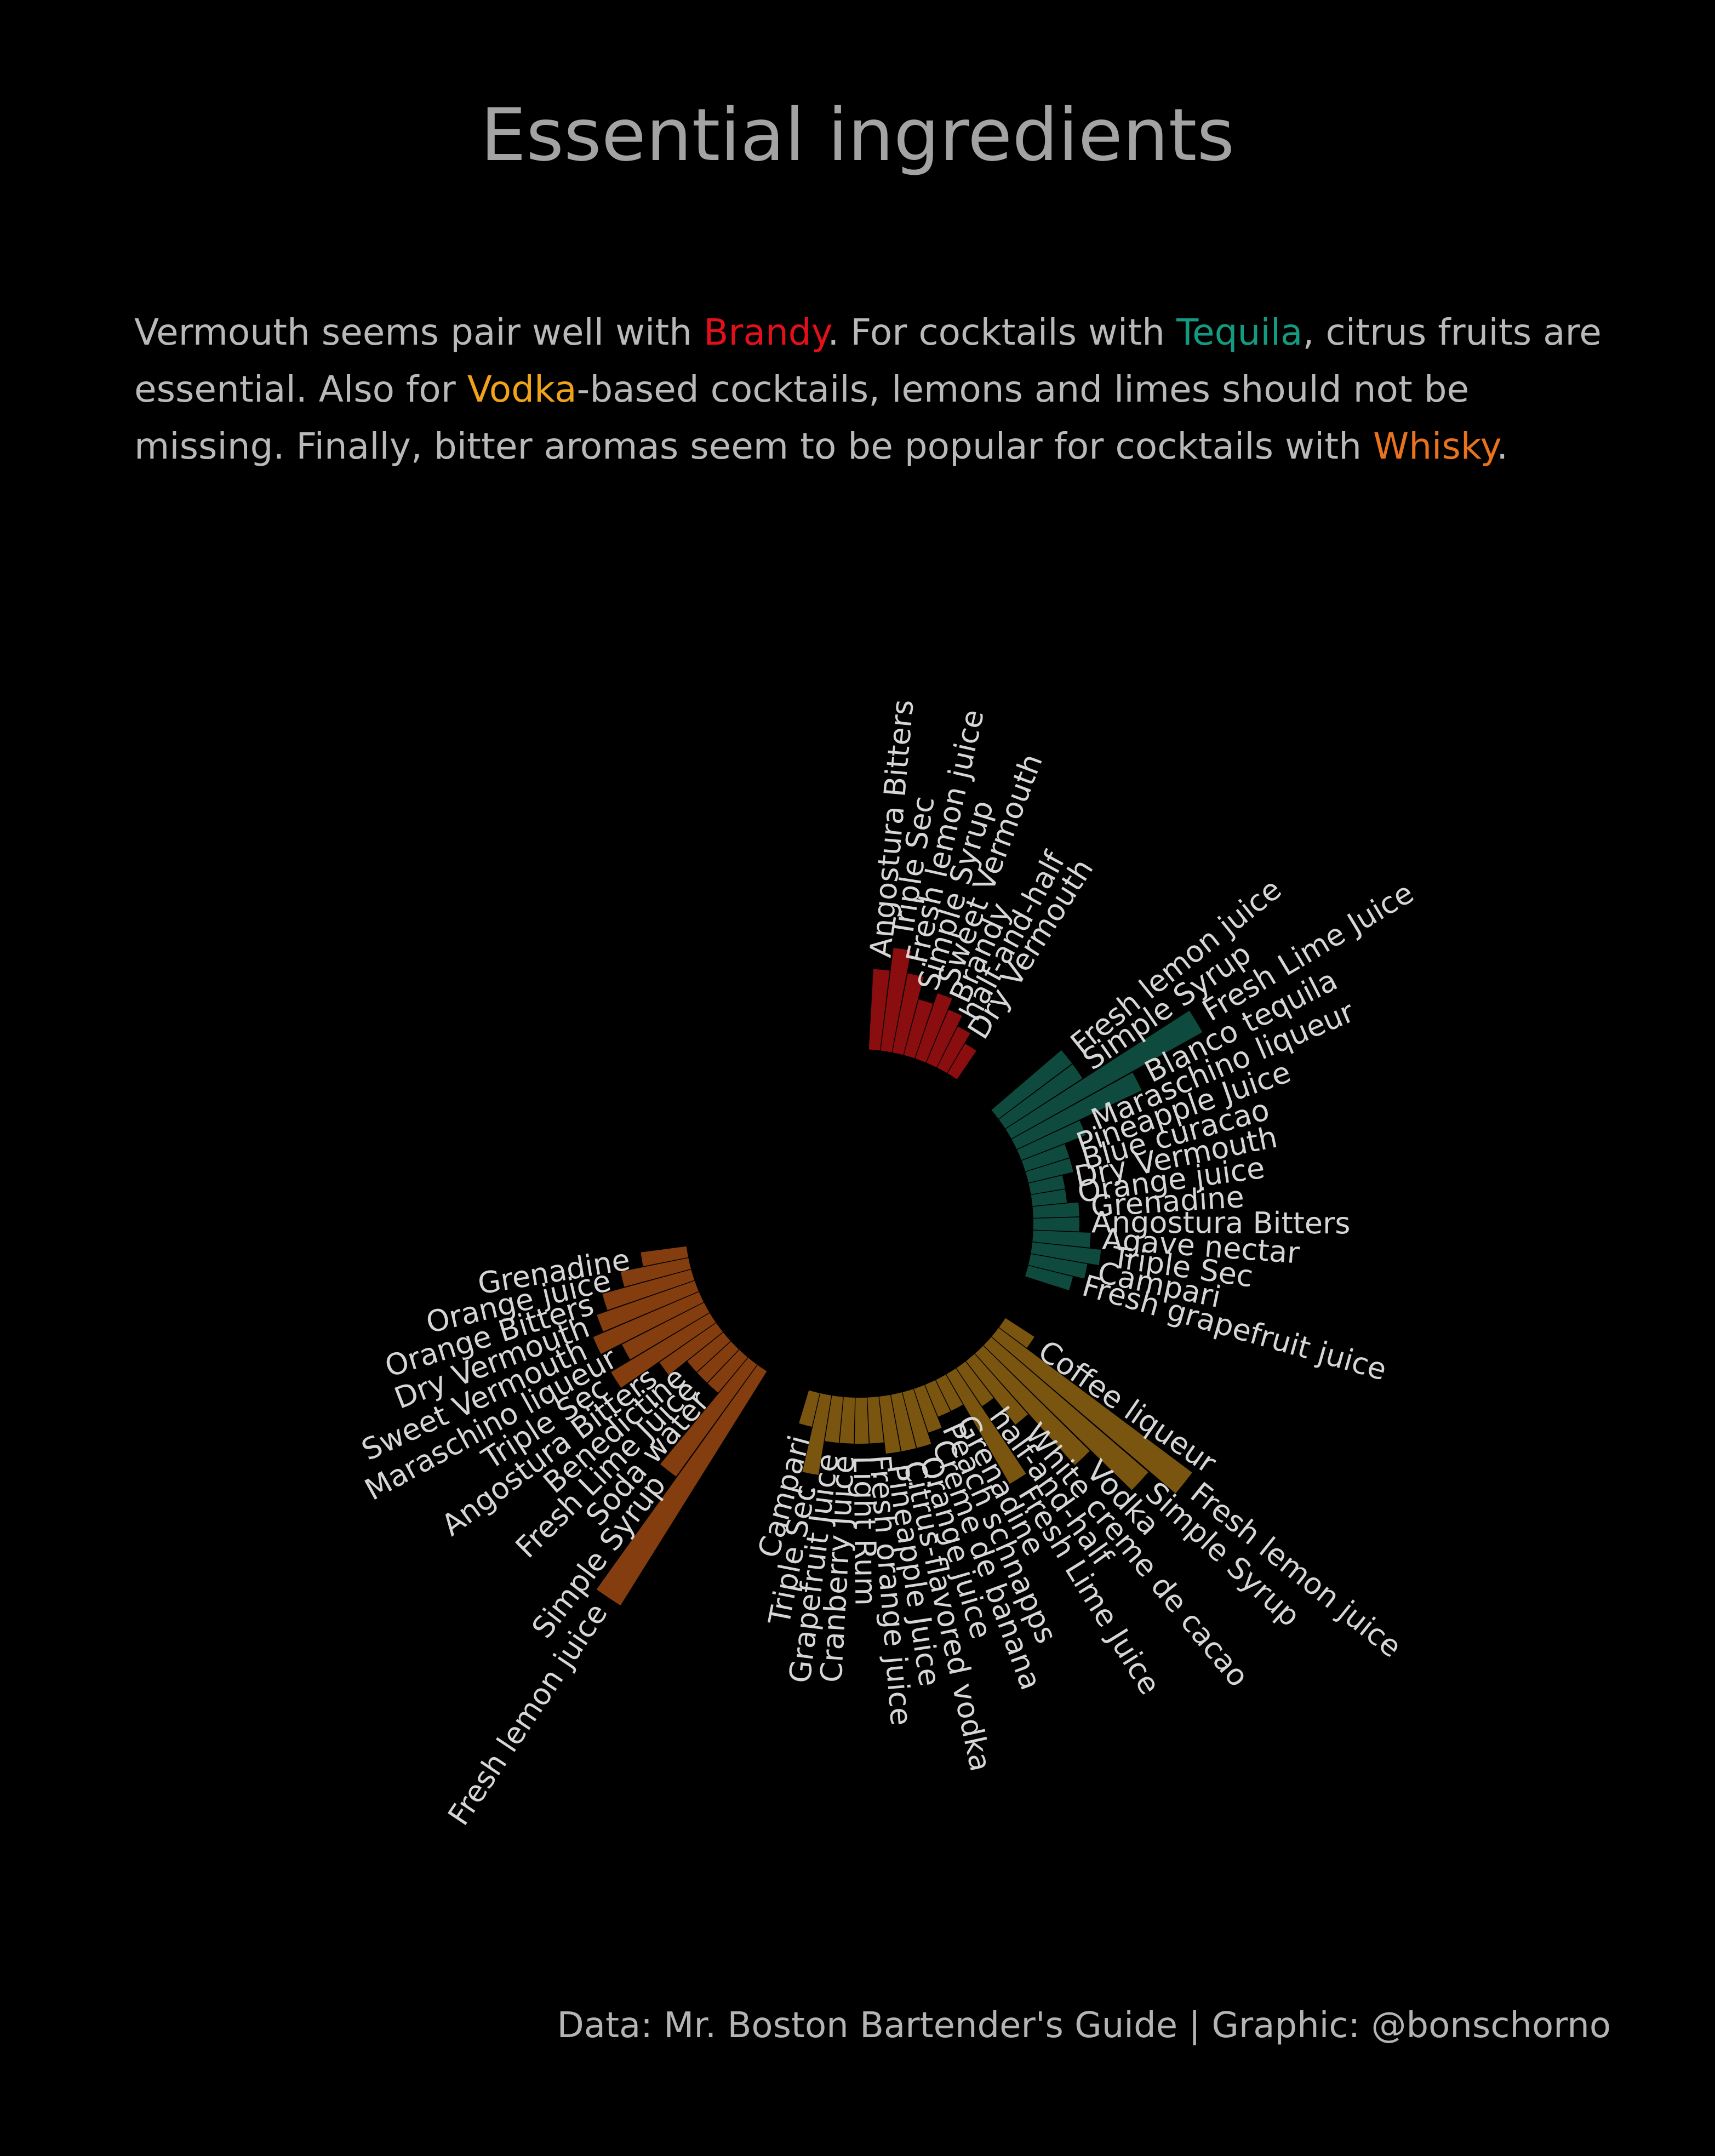 The width and height of the screenshot is (1715, 2156). Describe the element at coordinates (938, 1398) in the screenshot. I see `bar-vodka-peach-schnapps` at that location.